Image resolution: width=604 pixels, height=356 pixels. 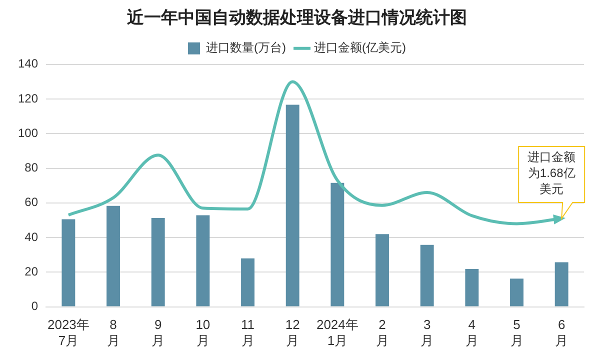 What do you see at coordinates (292, 332) in the screenshot?
I see `x-tick-label: 12月` at bounding box center [292, 332].